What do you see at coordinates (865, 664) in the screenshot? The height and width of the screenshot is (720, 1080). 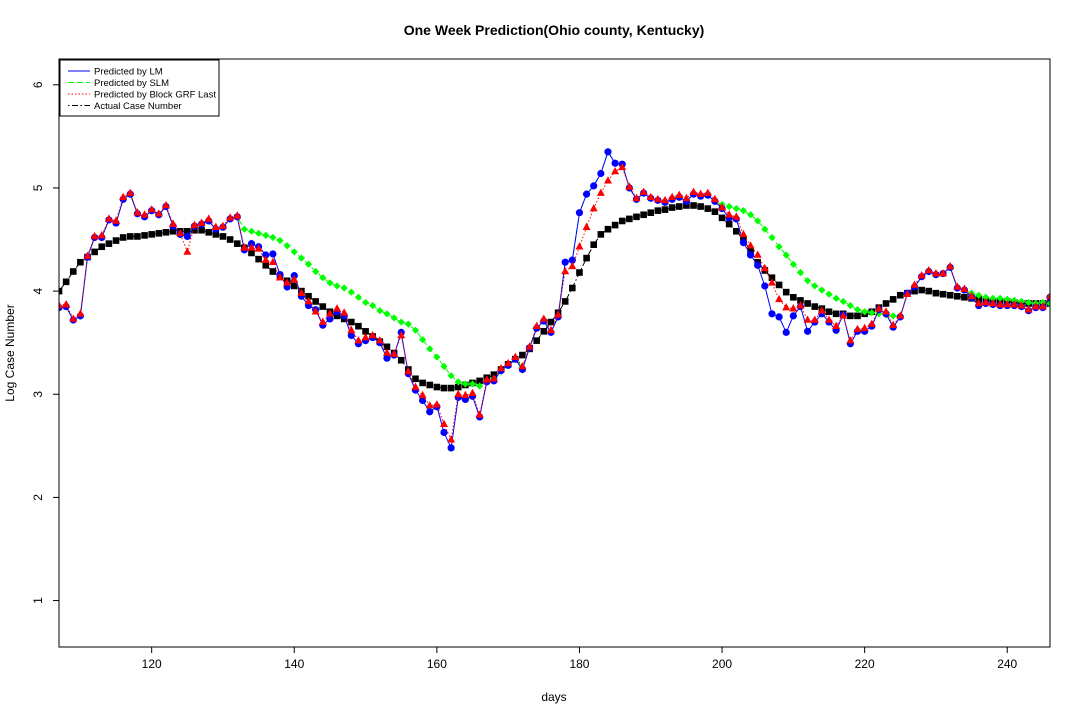 I see `x-tick-label: 220` at bounding box center [865, 664].